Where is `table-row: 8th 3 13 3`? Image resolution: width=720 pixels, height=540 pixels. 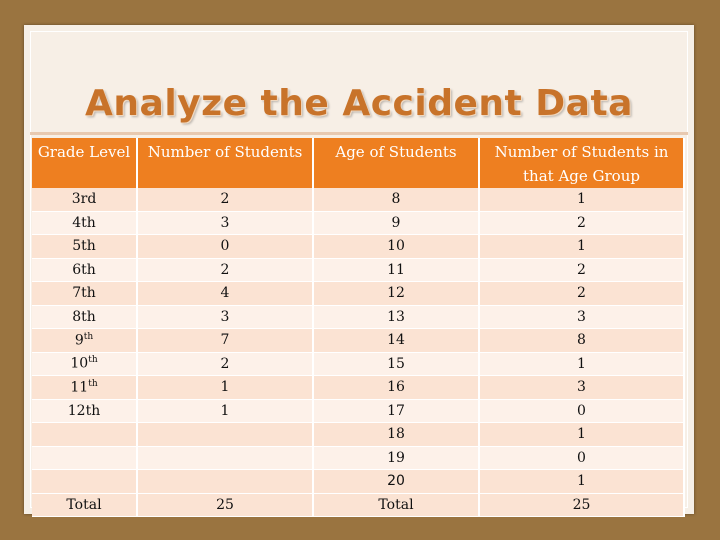 table-row: 8th 3 13 3 is located at coordinates (358, 317).